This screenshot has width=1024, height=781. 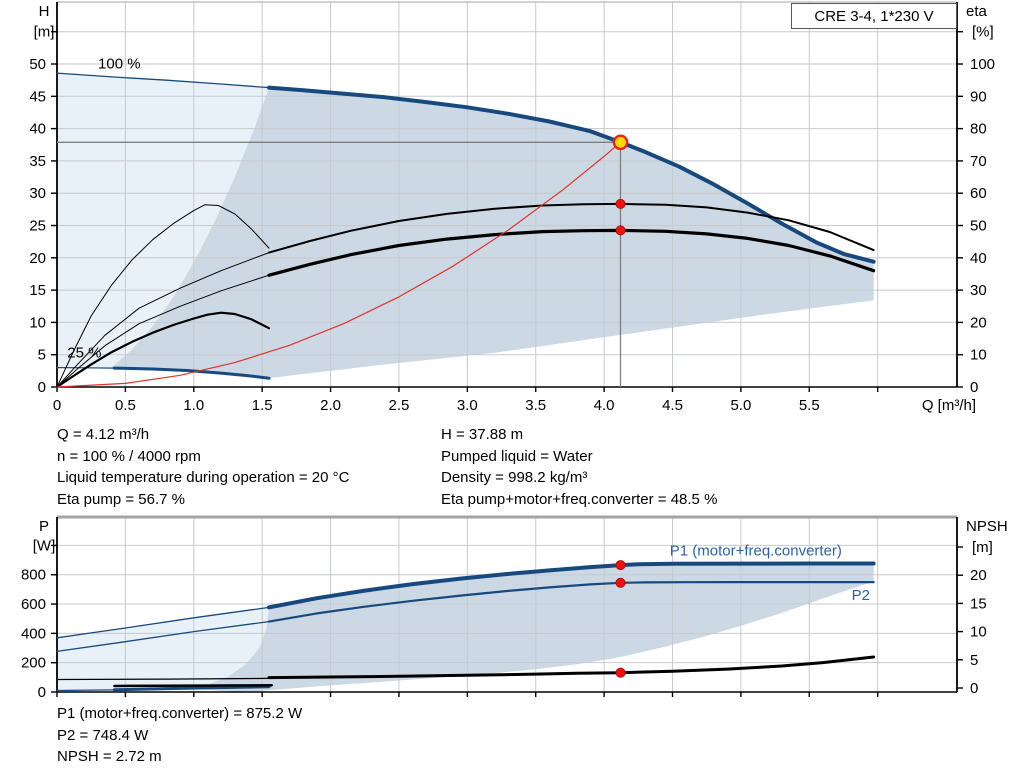 I want to click on eta-pump-100pct, so click(x=571, y=228).